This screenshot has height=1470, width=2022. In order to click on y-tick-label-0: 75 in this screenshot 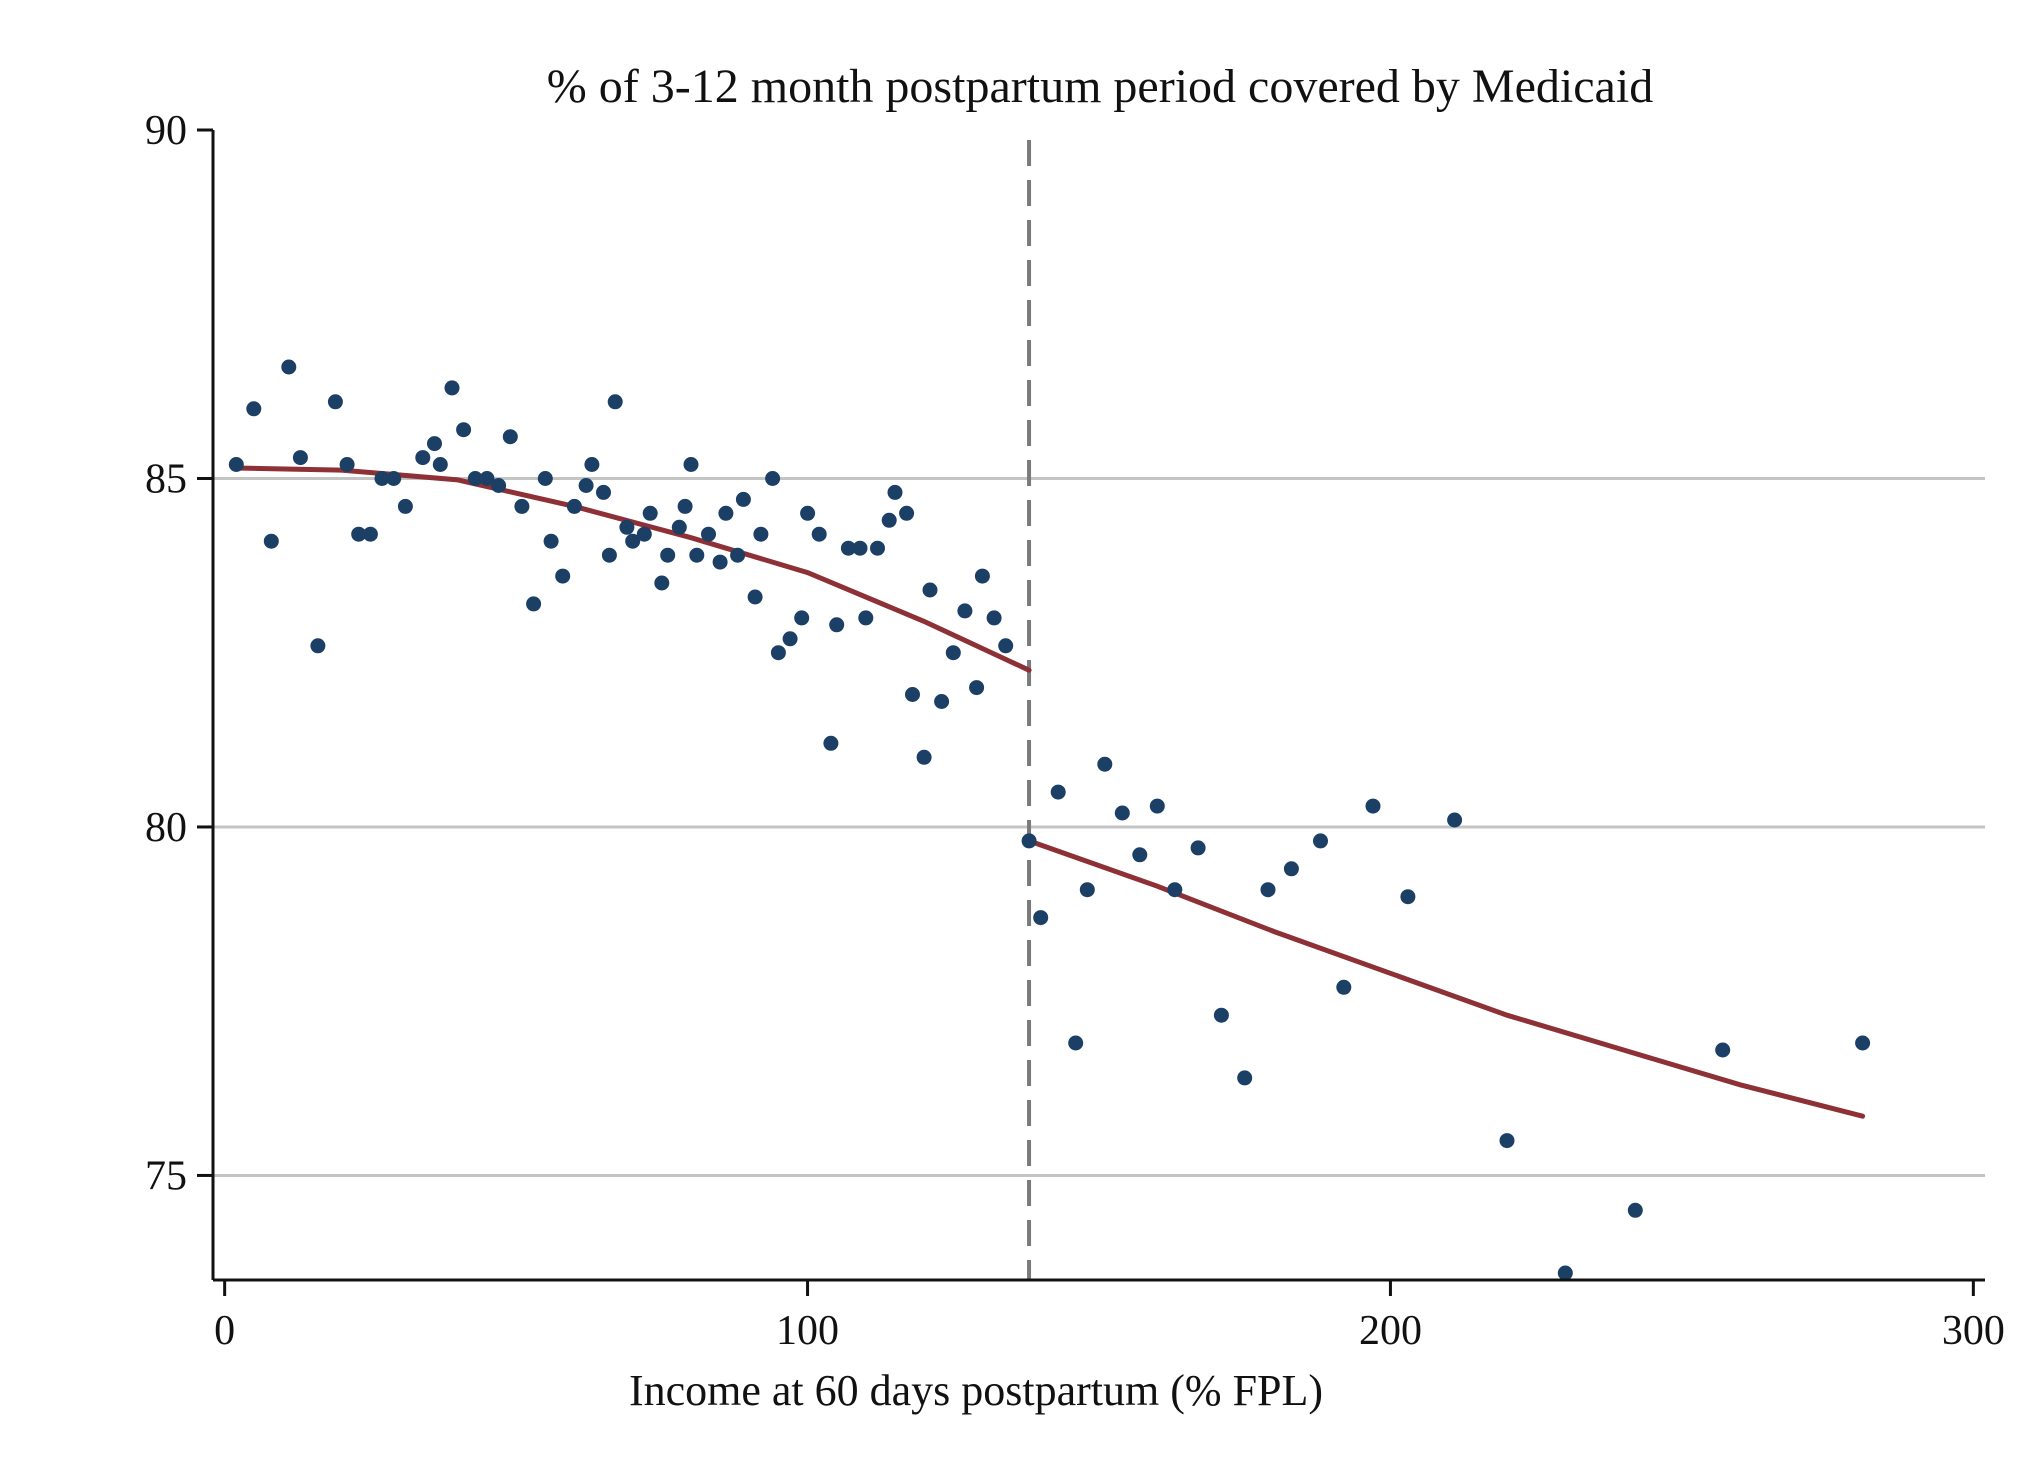, I will do `click(166, 1176)`.